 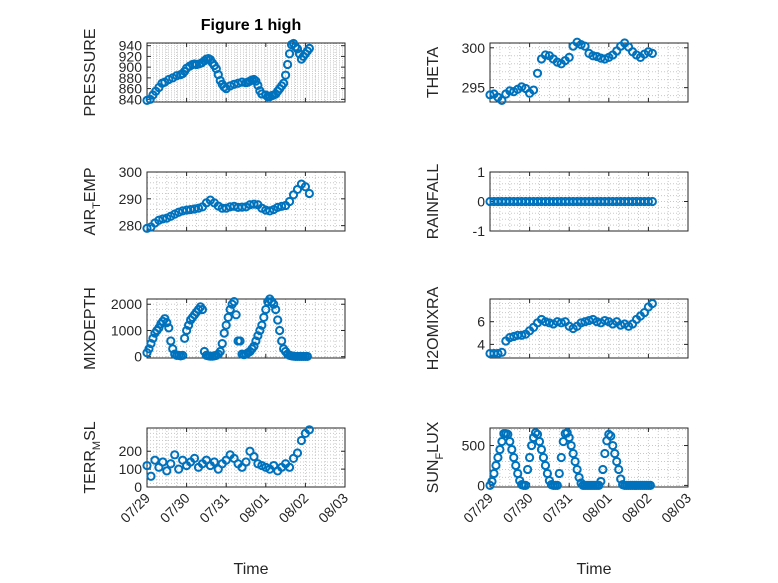 What do you see at coordinates (214, 508) in the screenshot?
I see `panel-7-xtick-label: 07/31` at bounding box center [214, 508].